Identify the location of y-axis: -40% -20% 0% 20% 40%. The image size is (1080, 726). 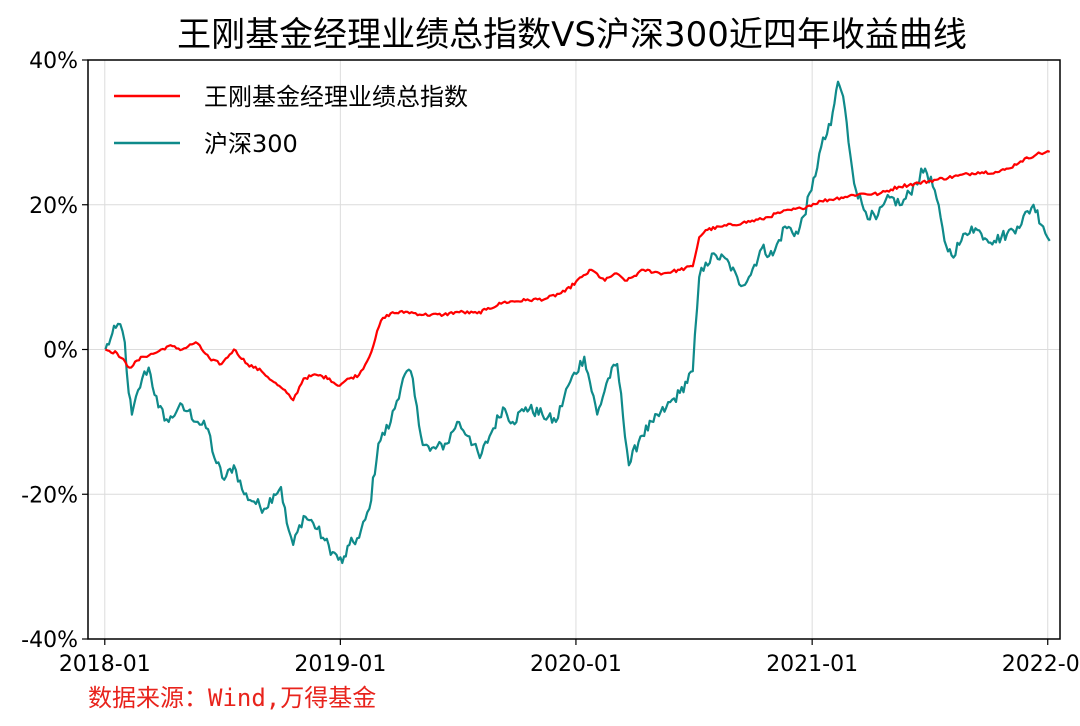
(54, 351).